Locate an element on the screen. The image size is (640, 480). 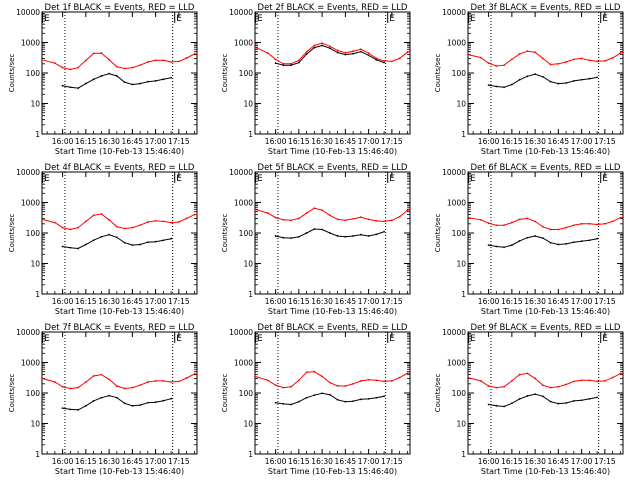
panel-title: Det 5f BLACK = Events, RED = LLD is located at coordinates (333, 168).